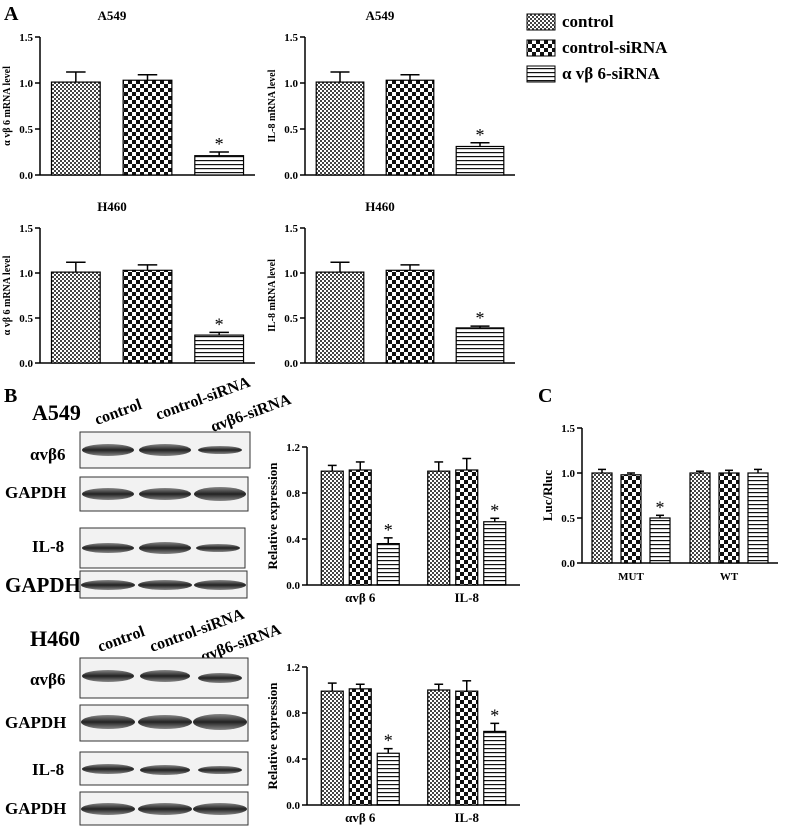 This screenshot has width=788, height=829. Describe the element at coordinates (547, 496) in the screenshot. I see `y-axis-label: Luc/Rluc` at that location.